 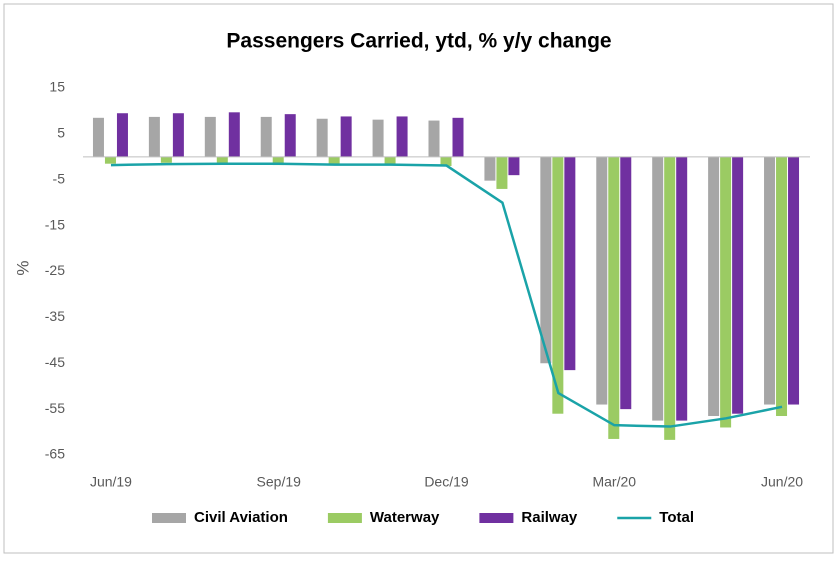 I want to click on y-tick-label: -65, so click(x=55, y=454).